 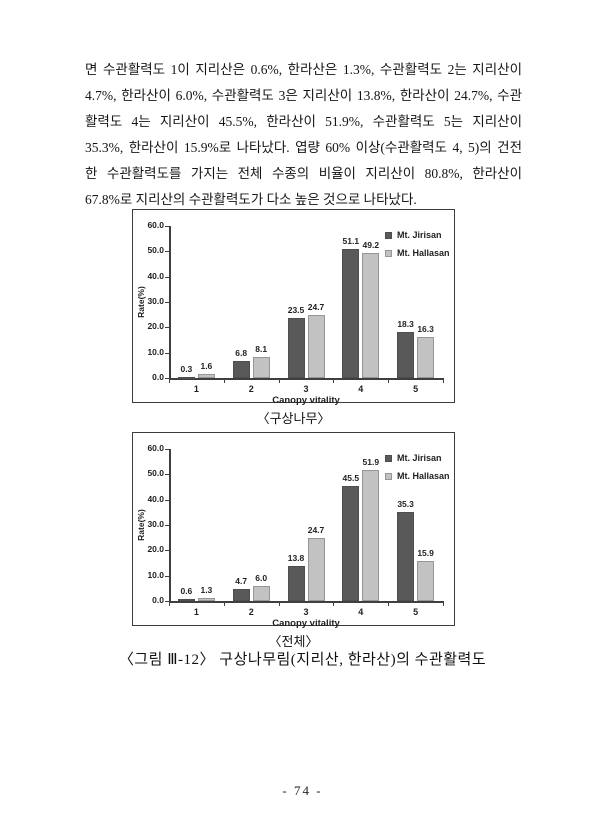 I want to click on bar-value-label: 1.3, so click(x=206, y=589).